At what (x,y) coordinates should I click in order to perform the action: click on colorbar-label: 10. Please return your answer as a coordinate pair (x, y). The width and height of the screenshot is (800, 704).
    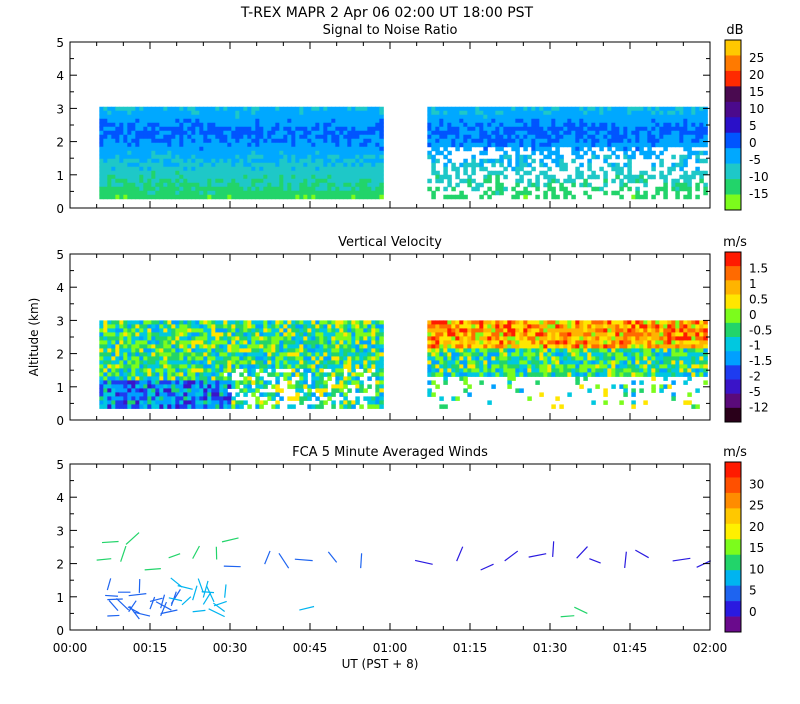
    Looking at the image, I should click on (756, 109).